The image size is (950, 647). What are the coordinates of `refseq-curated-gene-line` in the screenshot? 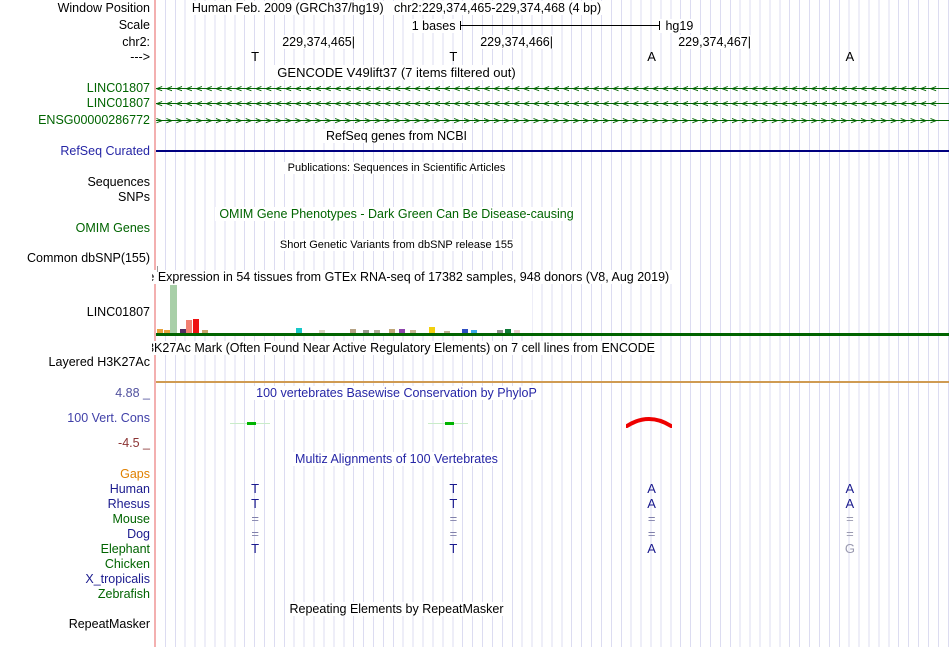 It's located at (552, 151).